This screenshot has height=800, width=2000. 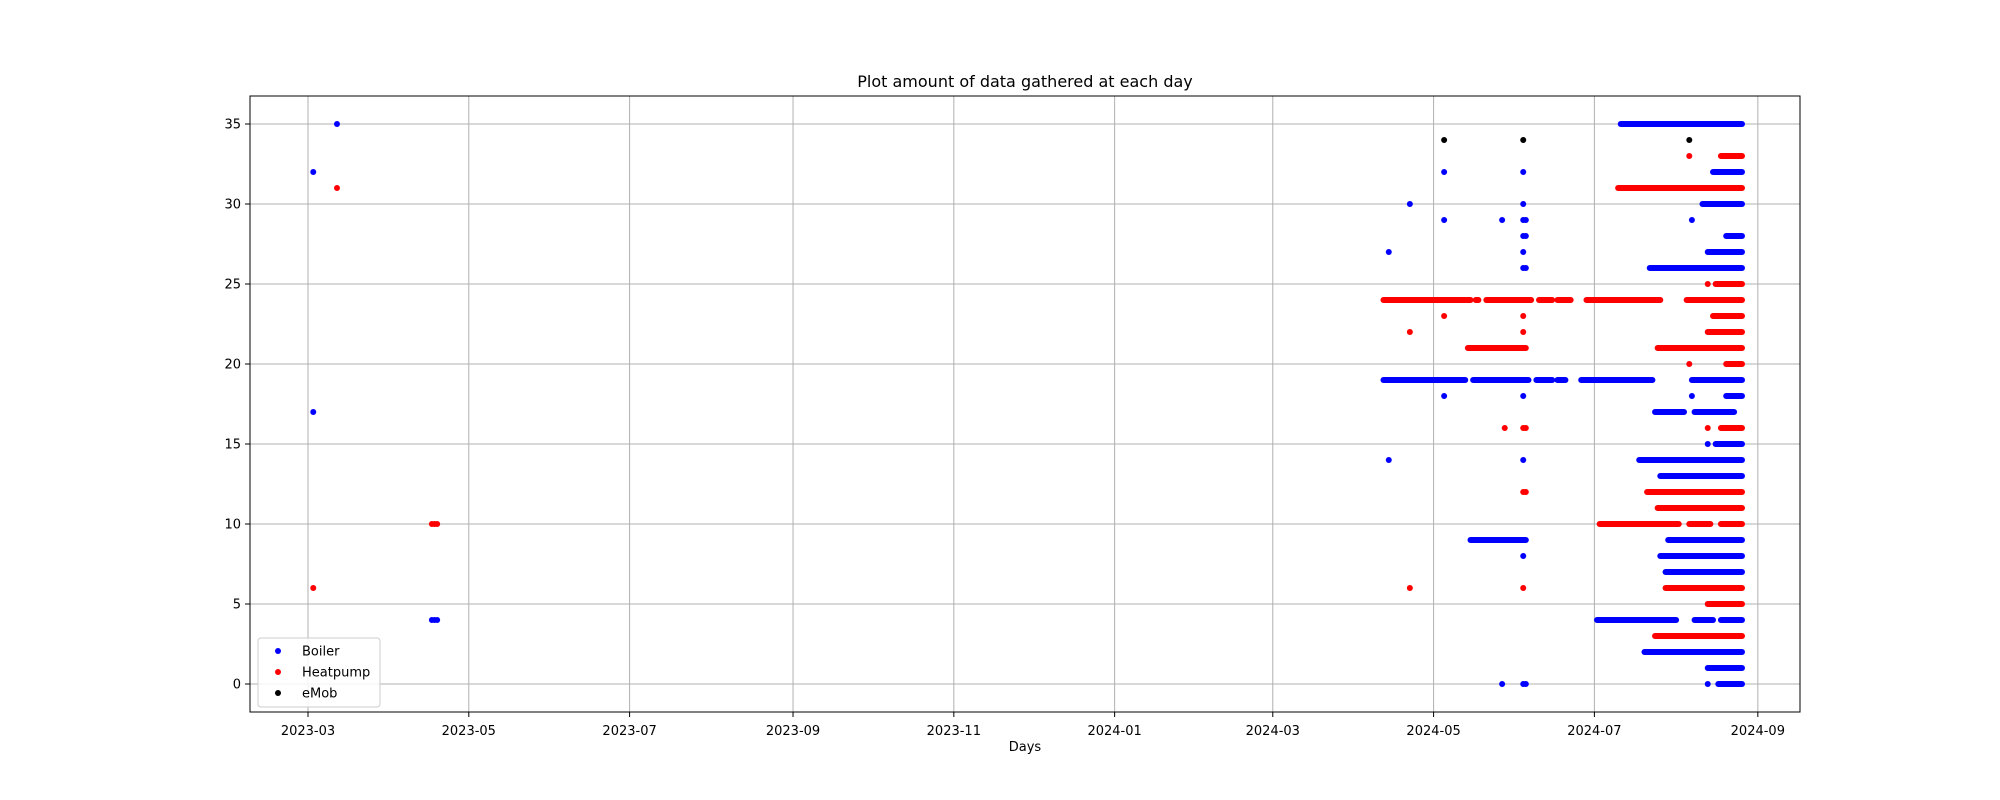 I want to click on y-tick-label: 25, so click(x=232, y=285).